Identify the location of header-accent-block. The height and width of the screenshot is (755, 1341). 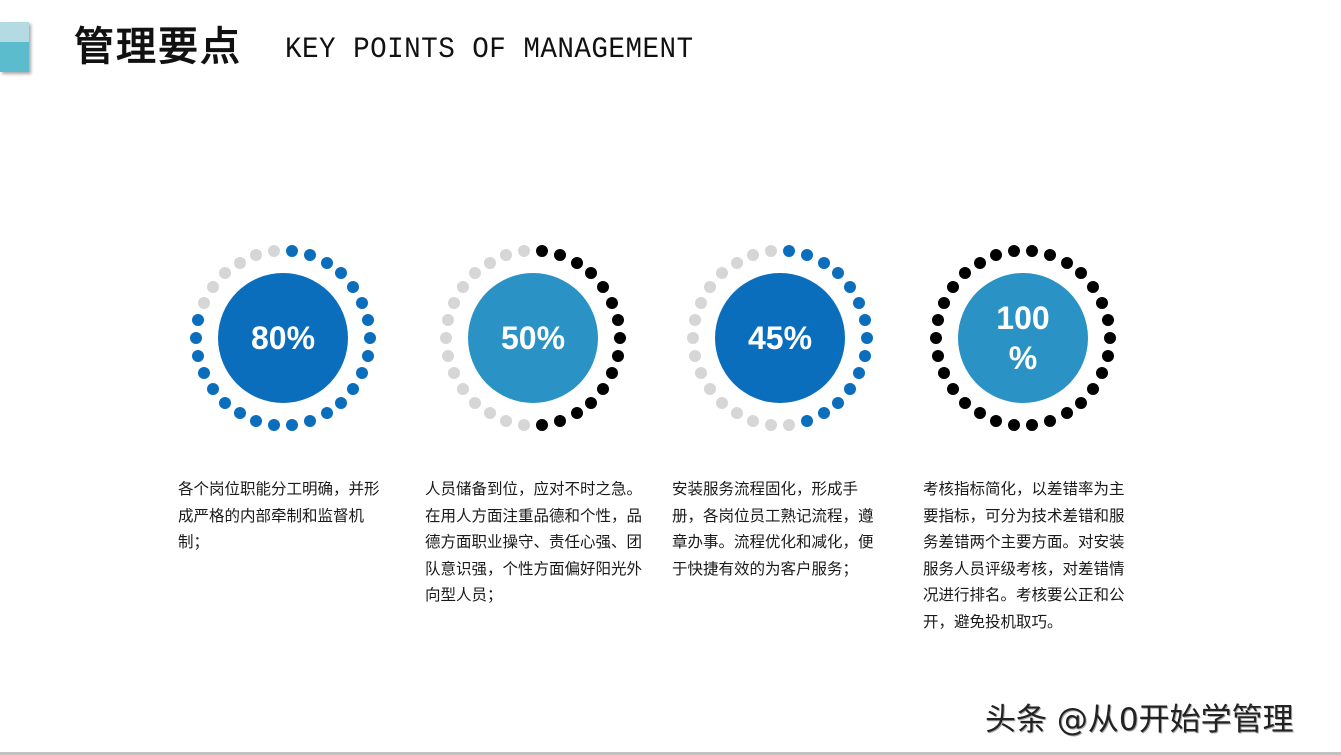
(14, 47).